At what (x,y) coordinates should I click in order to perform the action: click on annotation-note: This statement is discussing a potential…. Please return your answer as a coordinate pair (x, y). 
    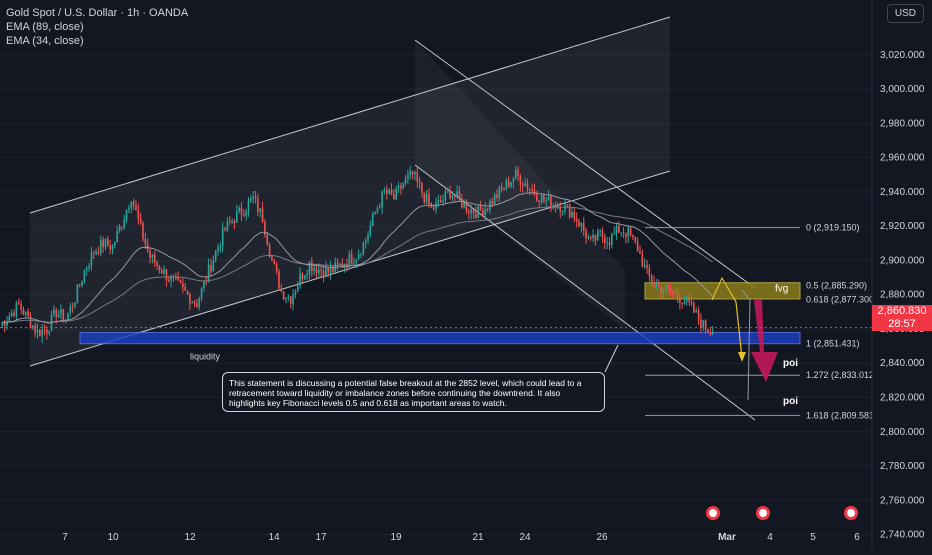
    Looking at the image, I should click on (413, 392).